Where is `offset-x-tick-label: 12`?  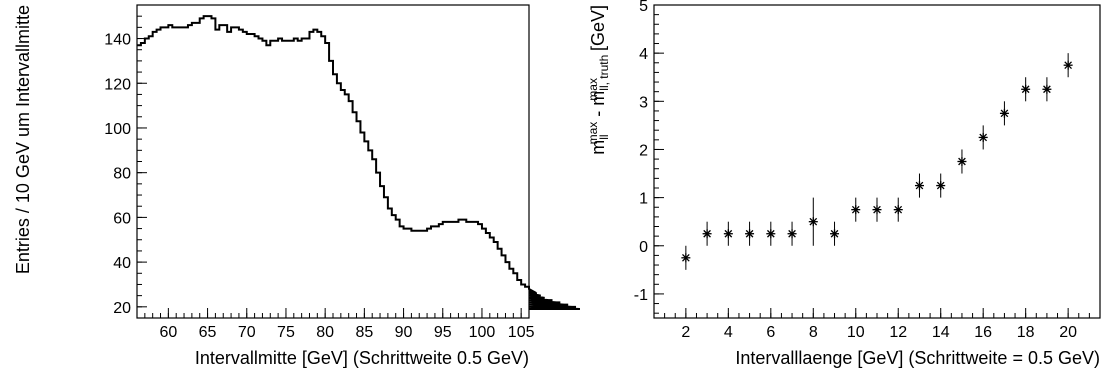
offset-x-tick-label: 12 is located at coordinates (898, 332).